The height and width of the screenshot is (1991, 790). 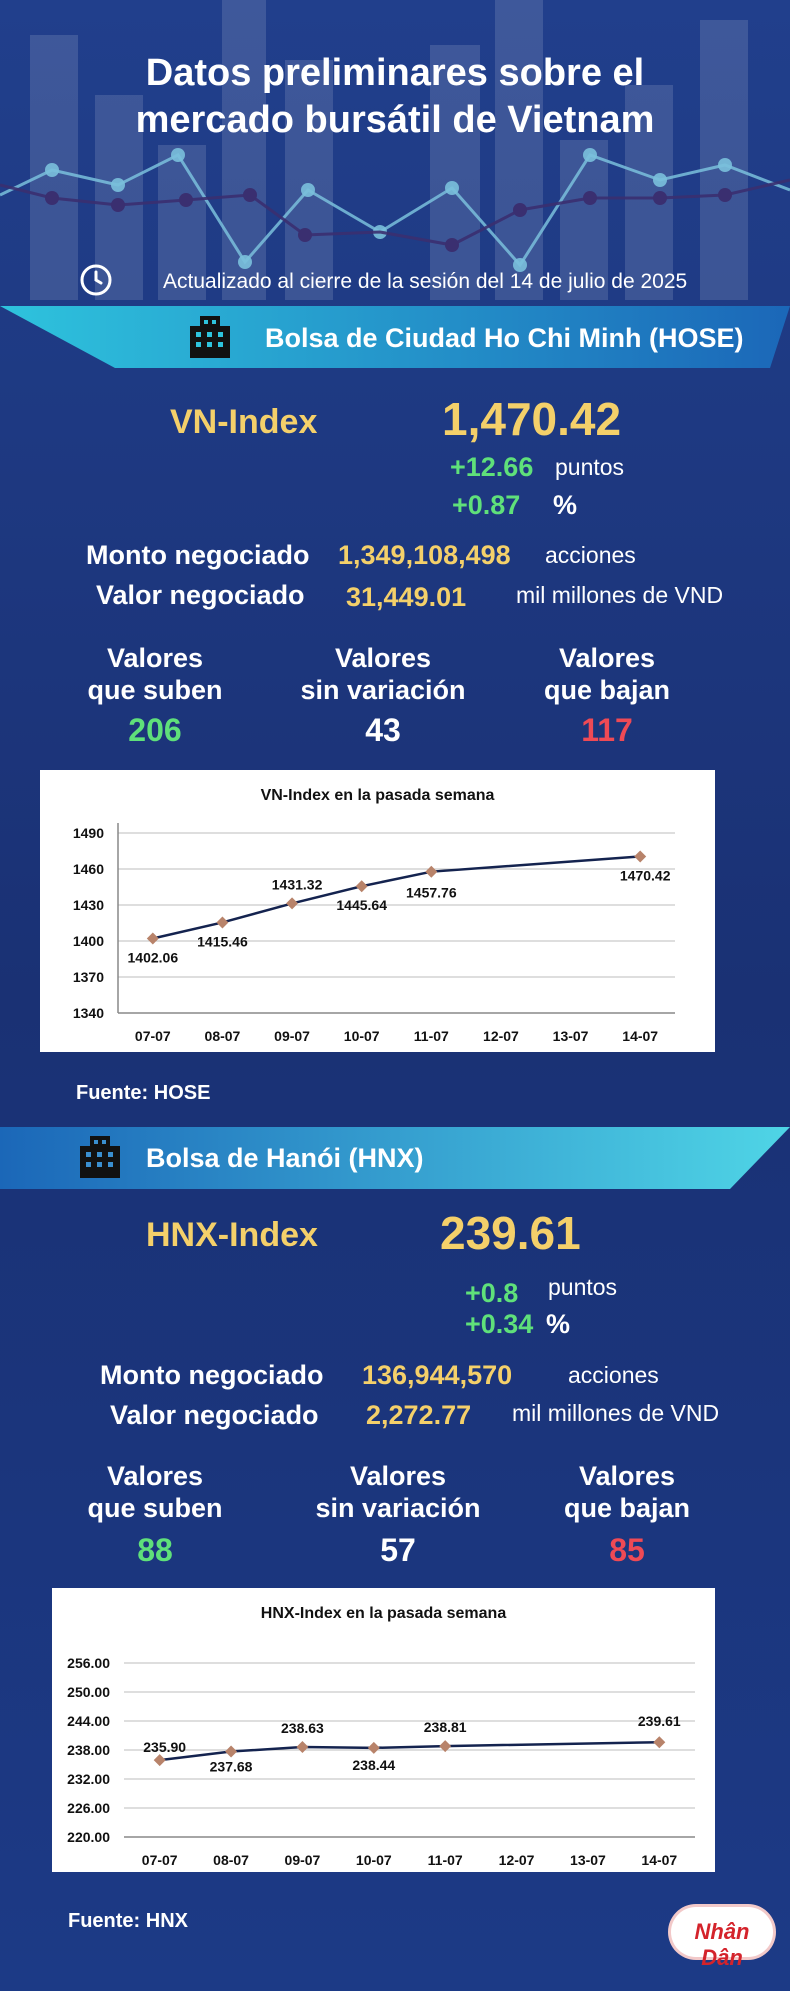 I want to click on hnx-volume-unit: acciones, so click(x=613, y=1375).